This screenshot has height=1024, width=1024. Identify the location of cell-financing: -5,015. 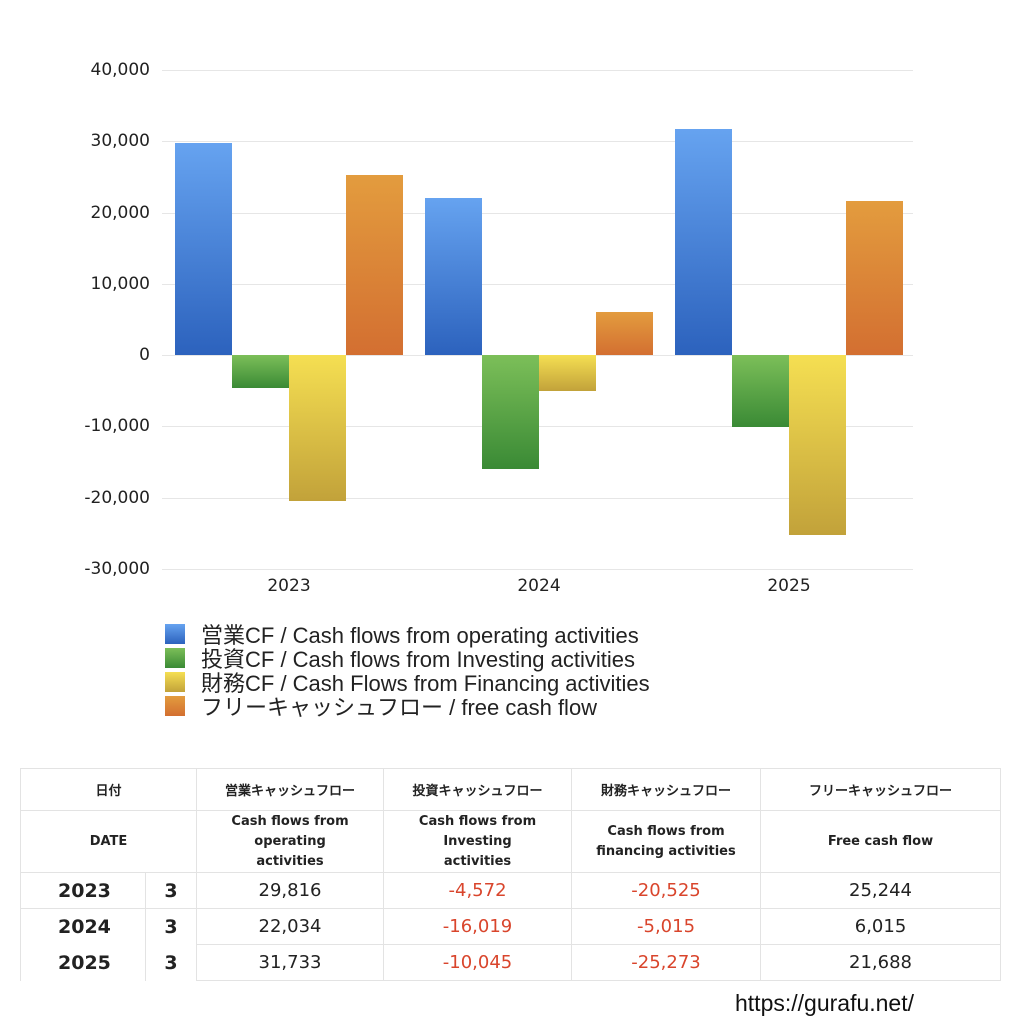
(666, 926).